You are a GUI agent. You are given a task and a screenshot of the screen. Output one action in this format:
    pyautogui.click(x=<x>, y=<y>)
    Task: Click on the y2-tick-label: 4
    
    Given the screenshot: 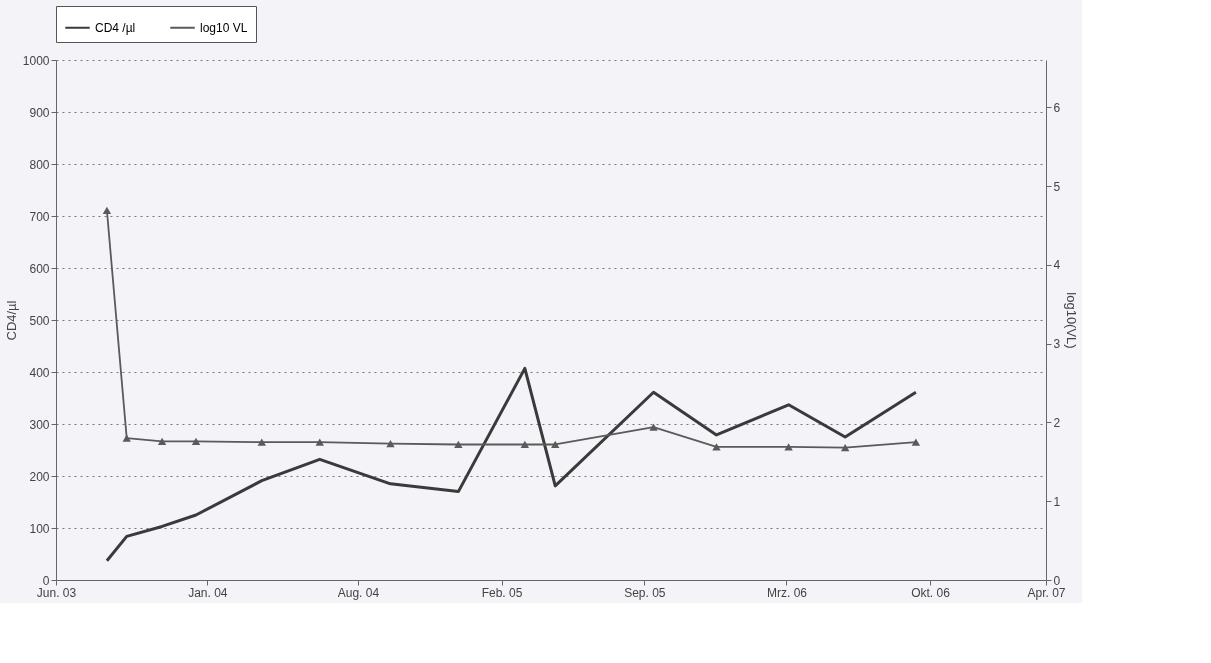 What is the action you would take?
    pyautogui.click(x=1057, y=265)
    